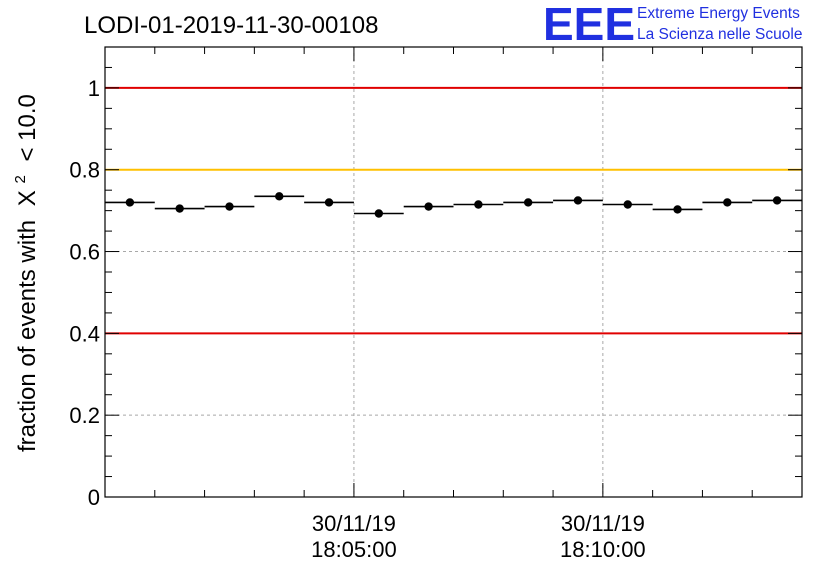  I want to click on logo-letters: EEE, so click(589, 25).